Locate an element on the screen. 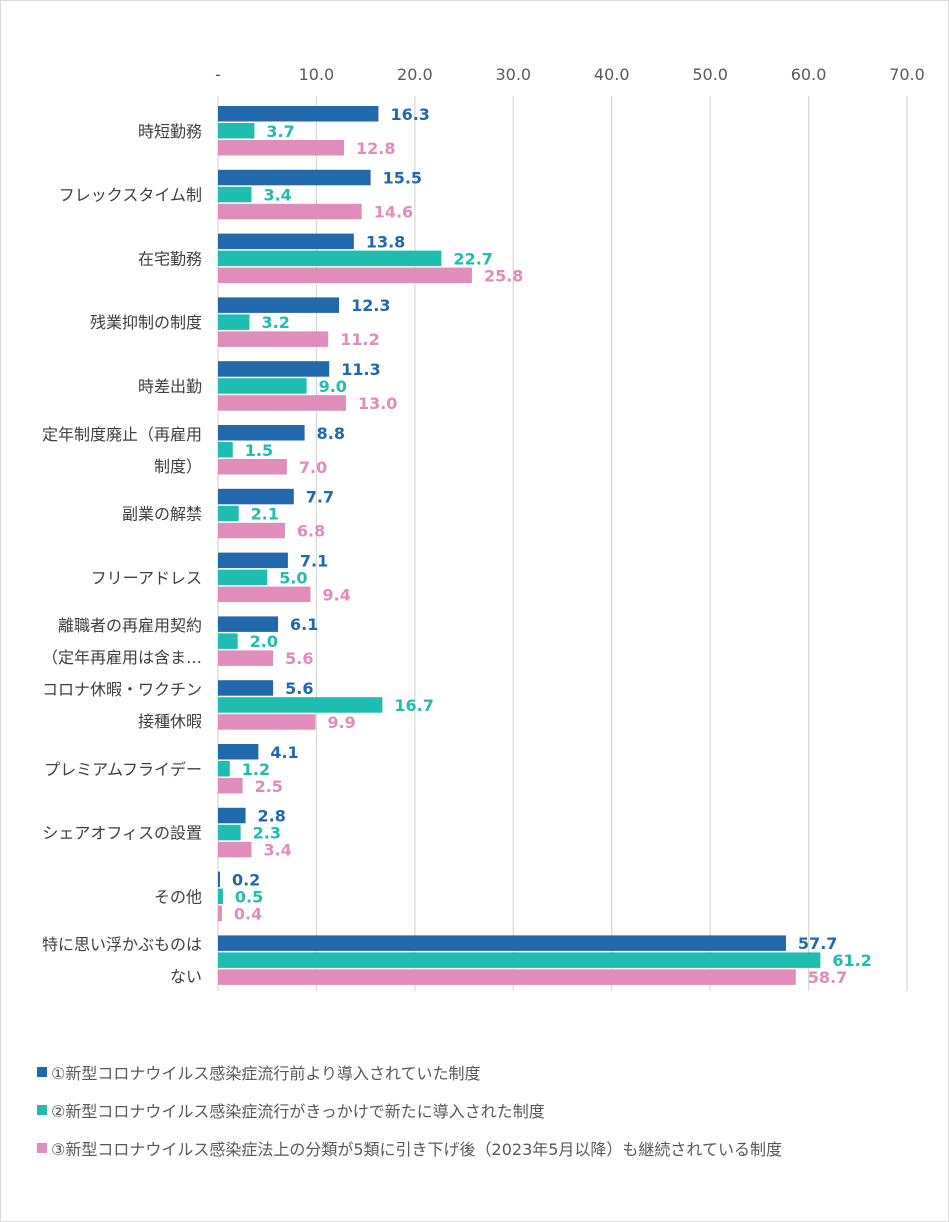 The width and height of the screenshot is (949, 1222). category-label-4: 時差出勤 is located at coordinates (170, 386).